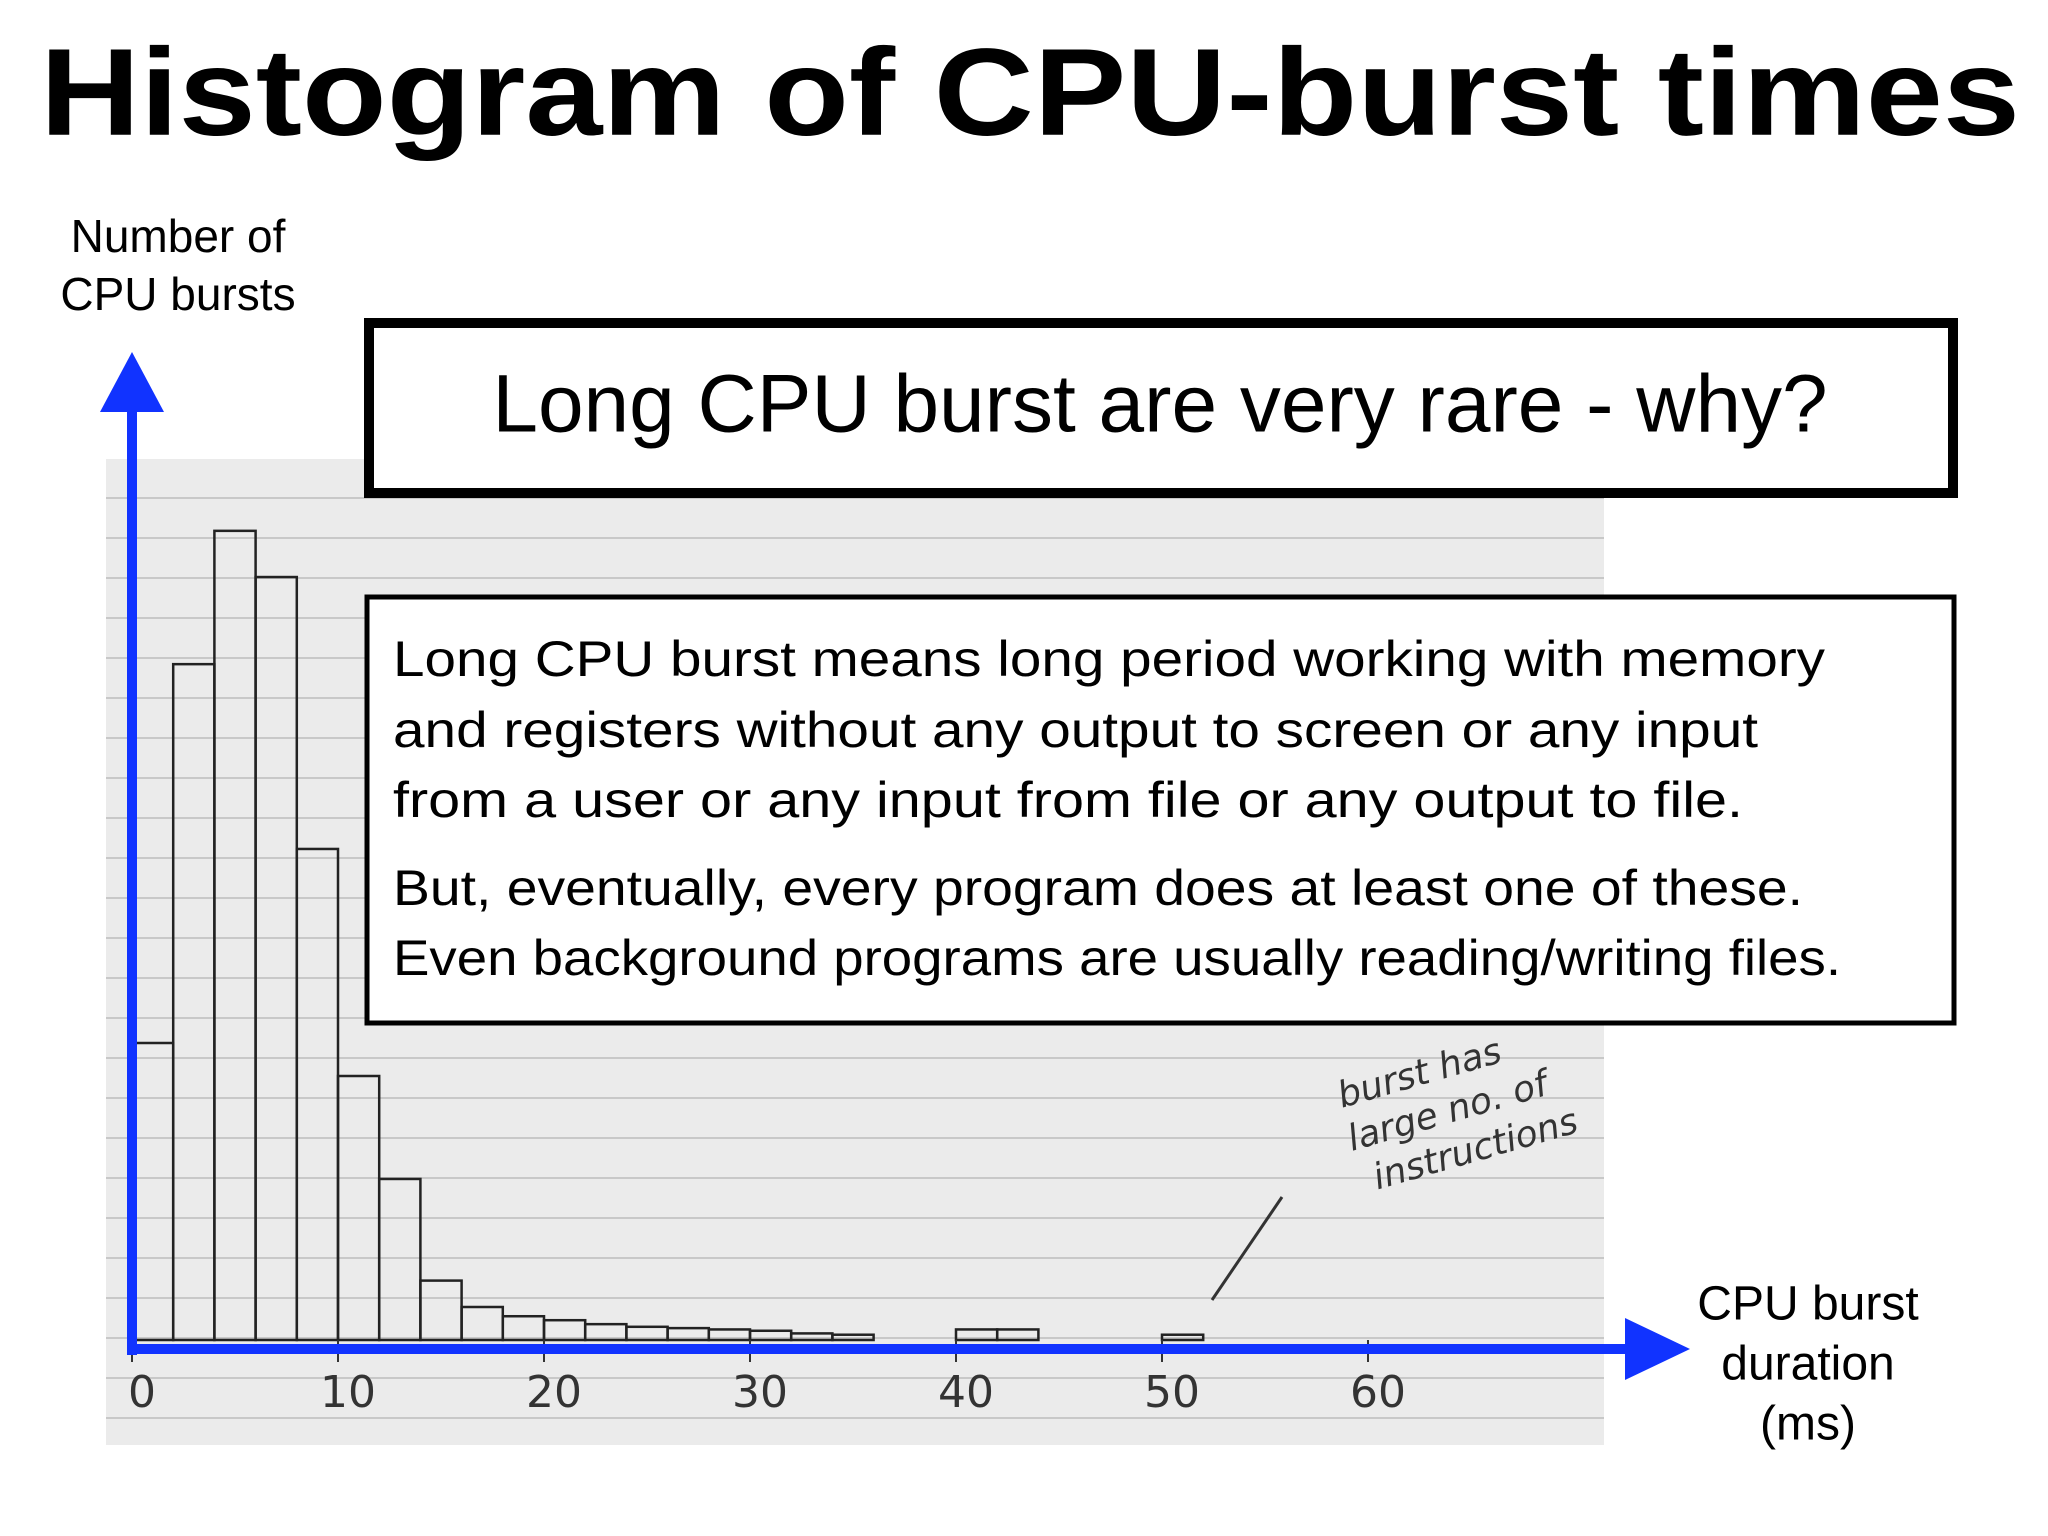 This screenshot has height=1536, width=2048. I want to click on pointer, so click(1247, 1248).